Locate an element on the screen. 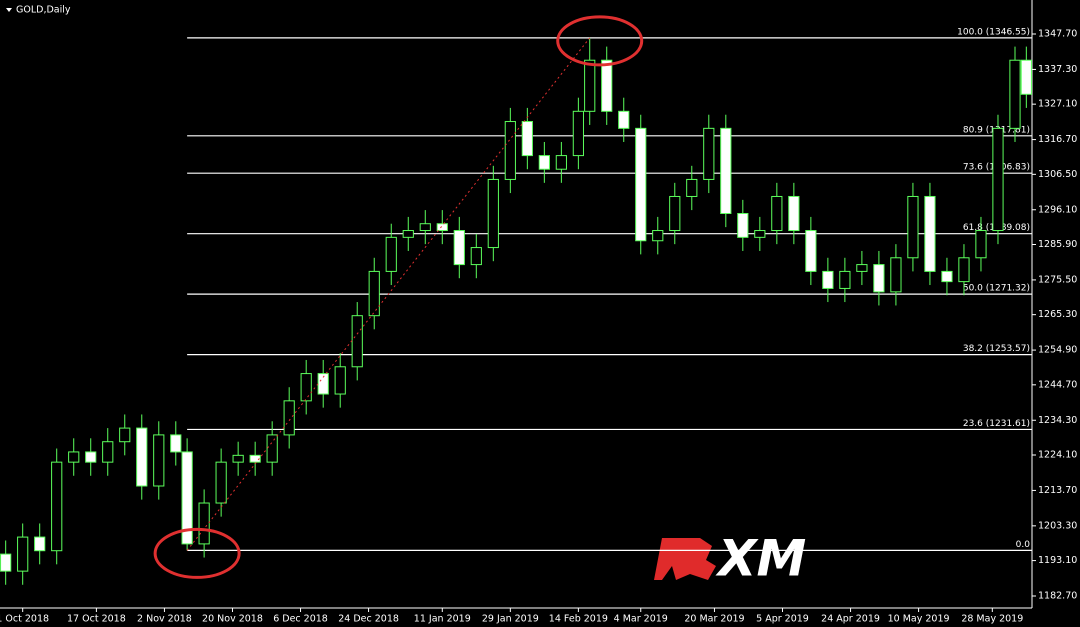 The width and height of the screenshot is (1080, 627). x-tick-label: 20 Mar 2019 is located at coordinates (714, 619).